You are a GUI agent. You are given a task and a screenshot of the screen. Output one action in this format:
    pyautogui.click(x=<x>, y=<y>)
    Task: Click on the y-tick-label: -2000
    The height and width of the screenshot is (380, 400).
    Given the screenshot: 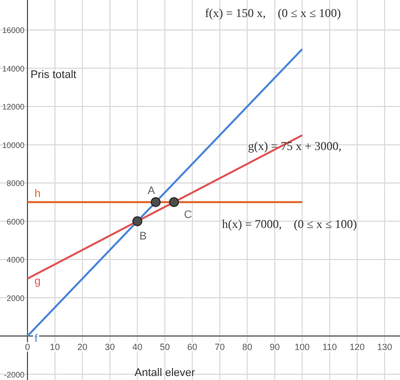 What is the action you would take?
    pyautogui.click(x=15, y=375)
    